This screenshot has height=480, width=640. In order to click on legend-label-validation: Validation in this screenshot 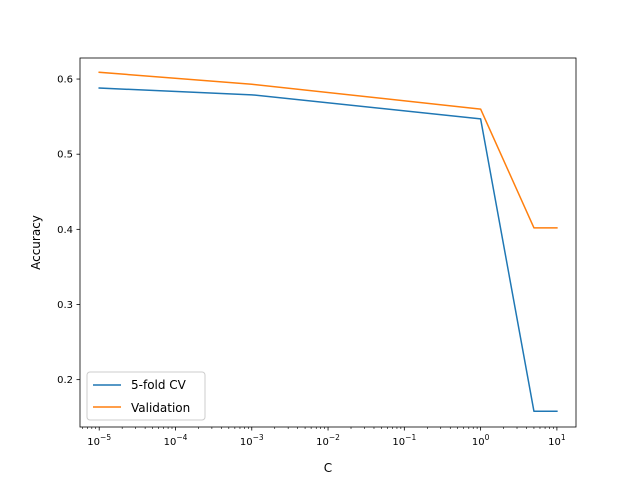, I will do `click(160, 408)`.